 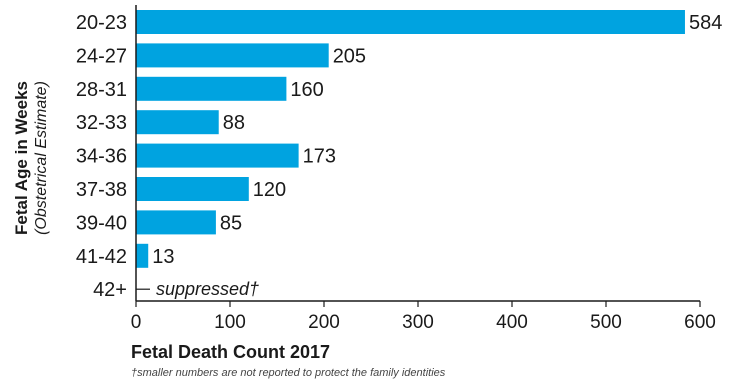 What do you see at coordinates (512, 322) in the screenshot?
I see `x-tick-label: 400` at bounding box center [512, 322].